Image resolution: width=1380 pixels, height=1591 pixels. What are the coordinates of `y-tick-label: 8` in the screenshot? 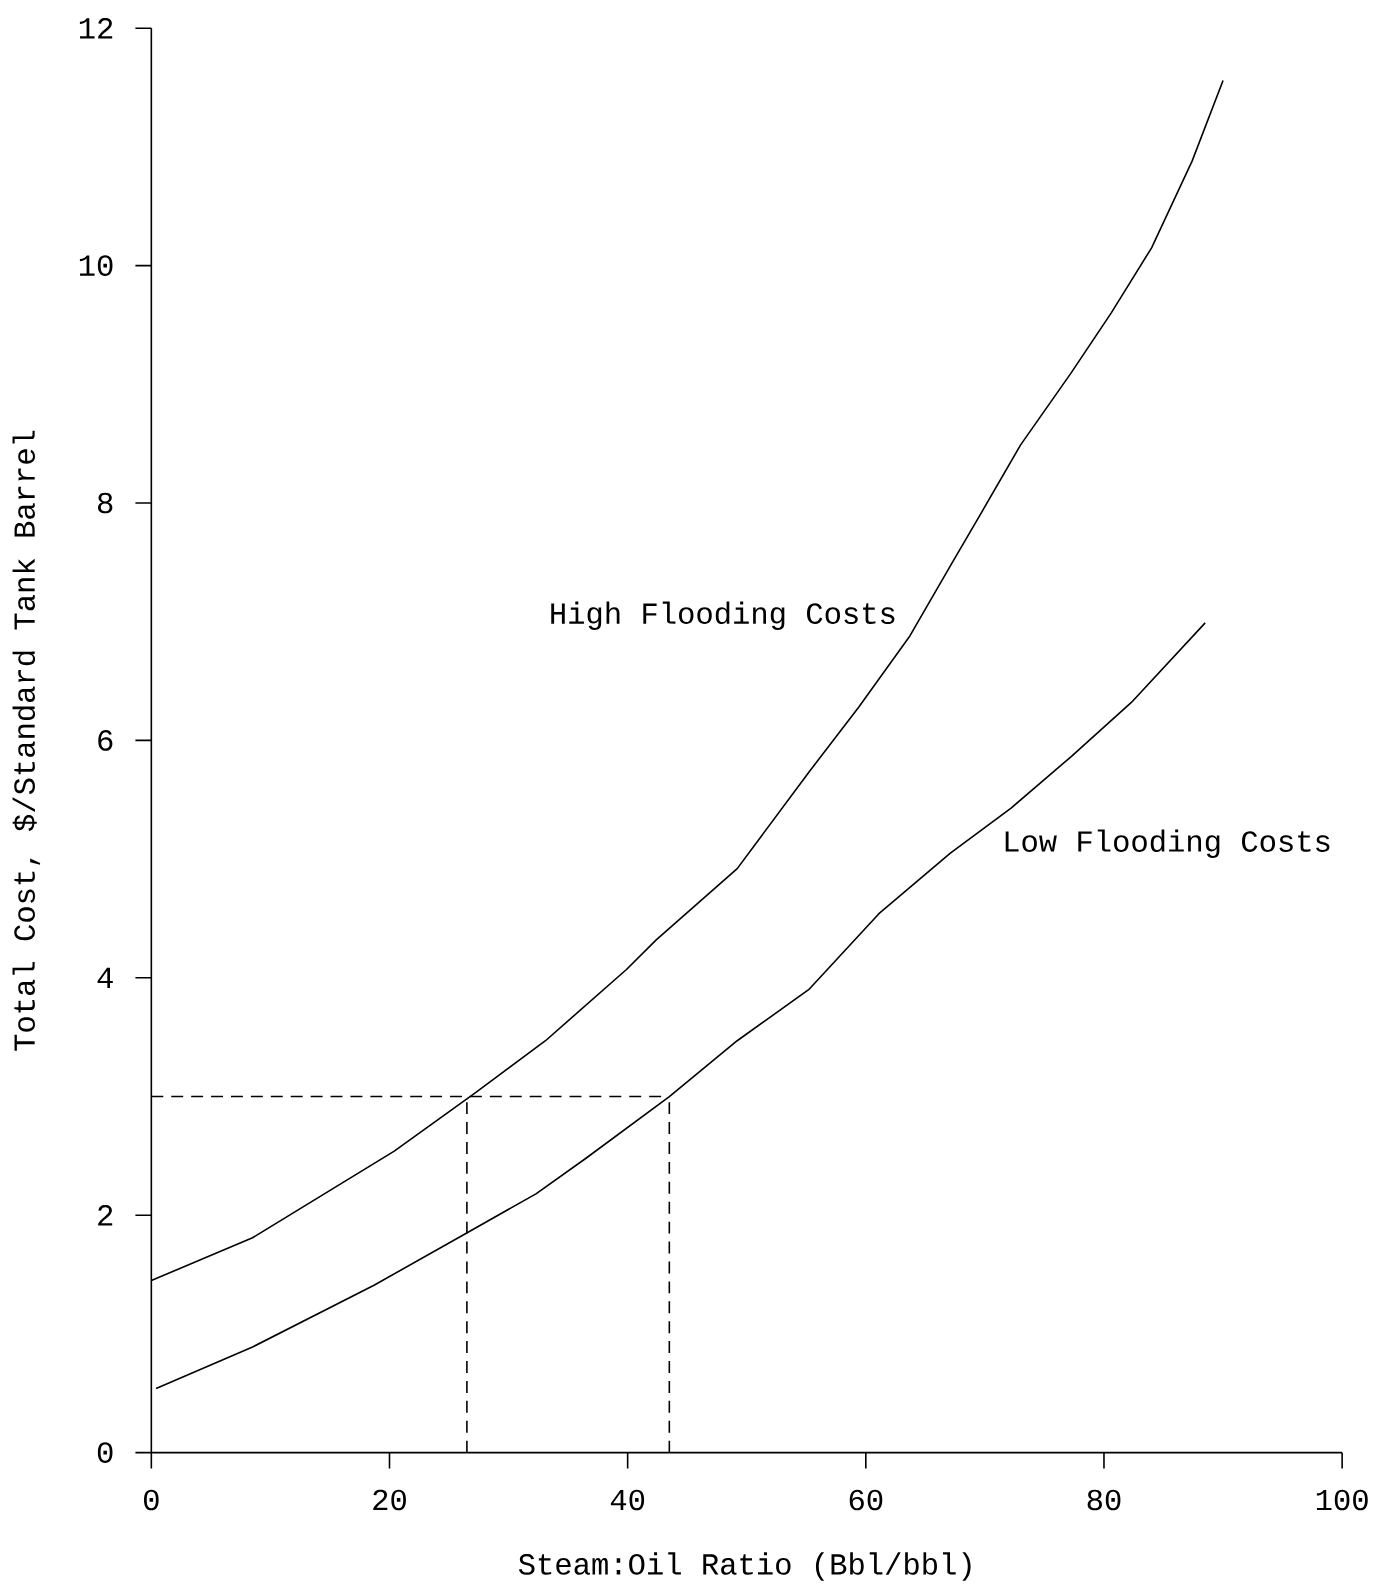 It's located at (105, 503).